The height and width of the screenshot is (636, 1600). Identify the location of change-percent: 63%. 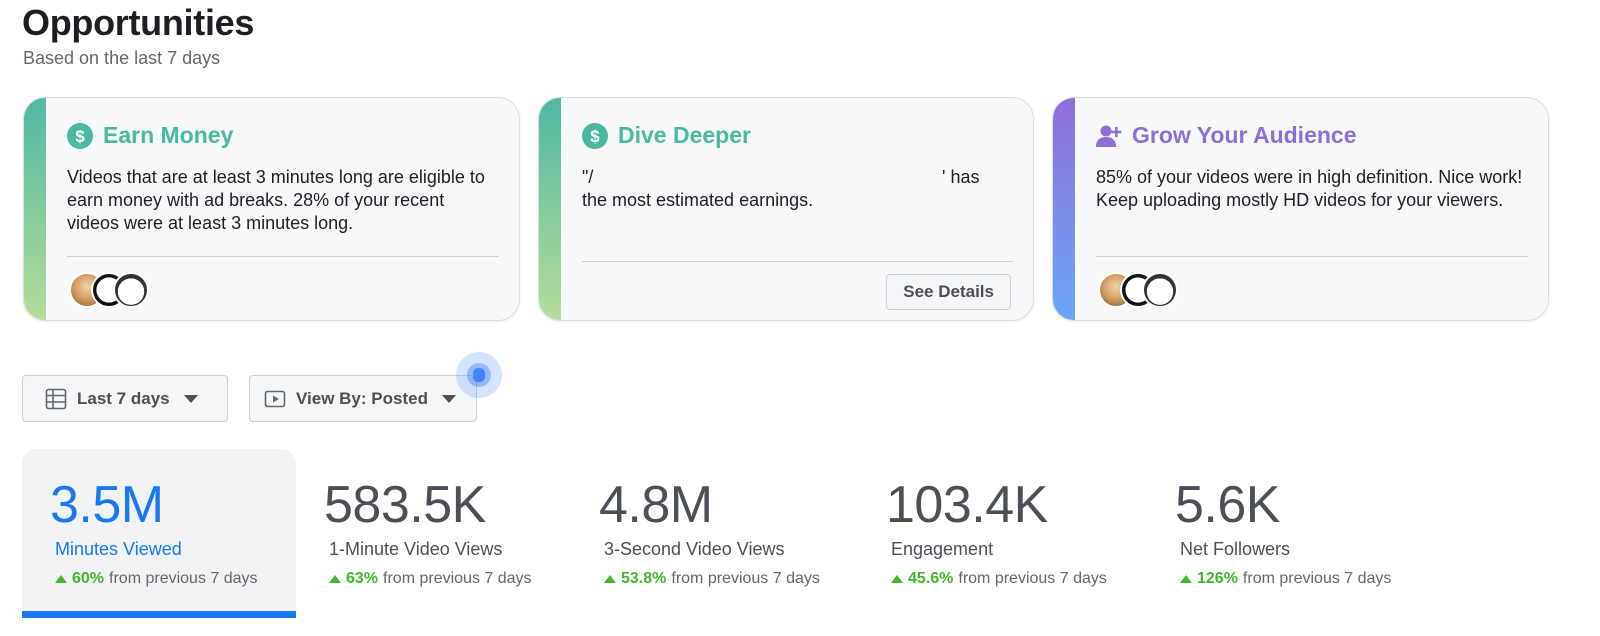
(362, 578).